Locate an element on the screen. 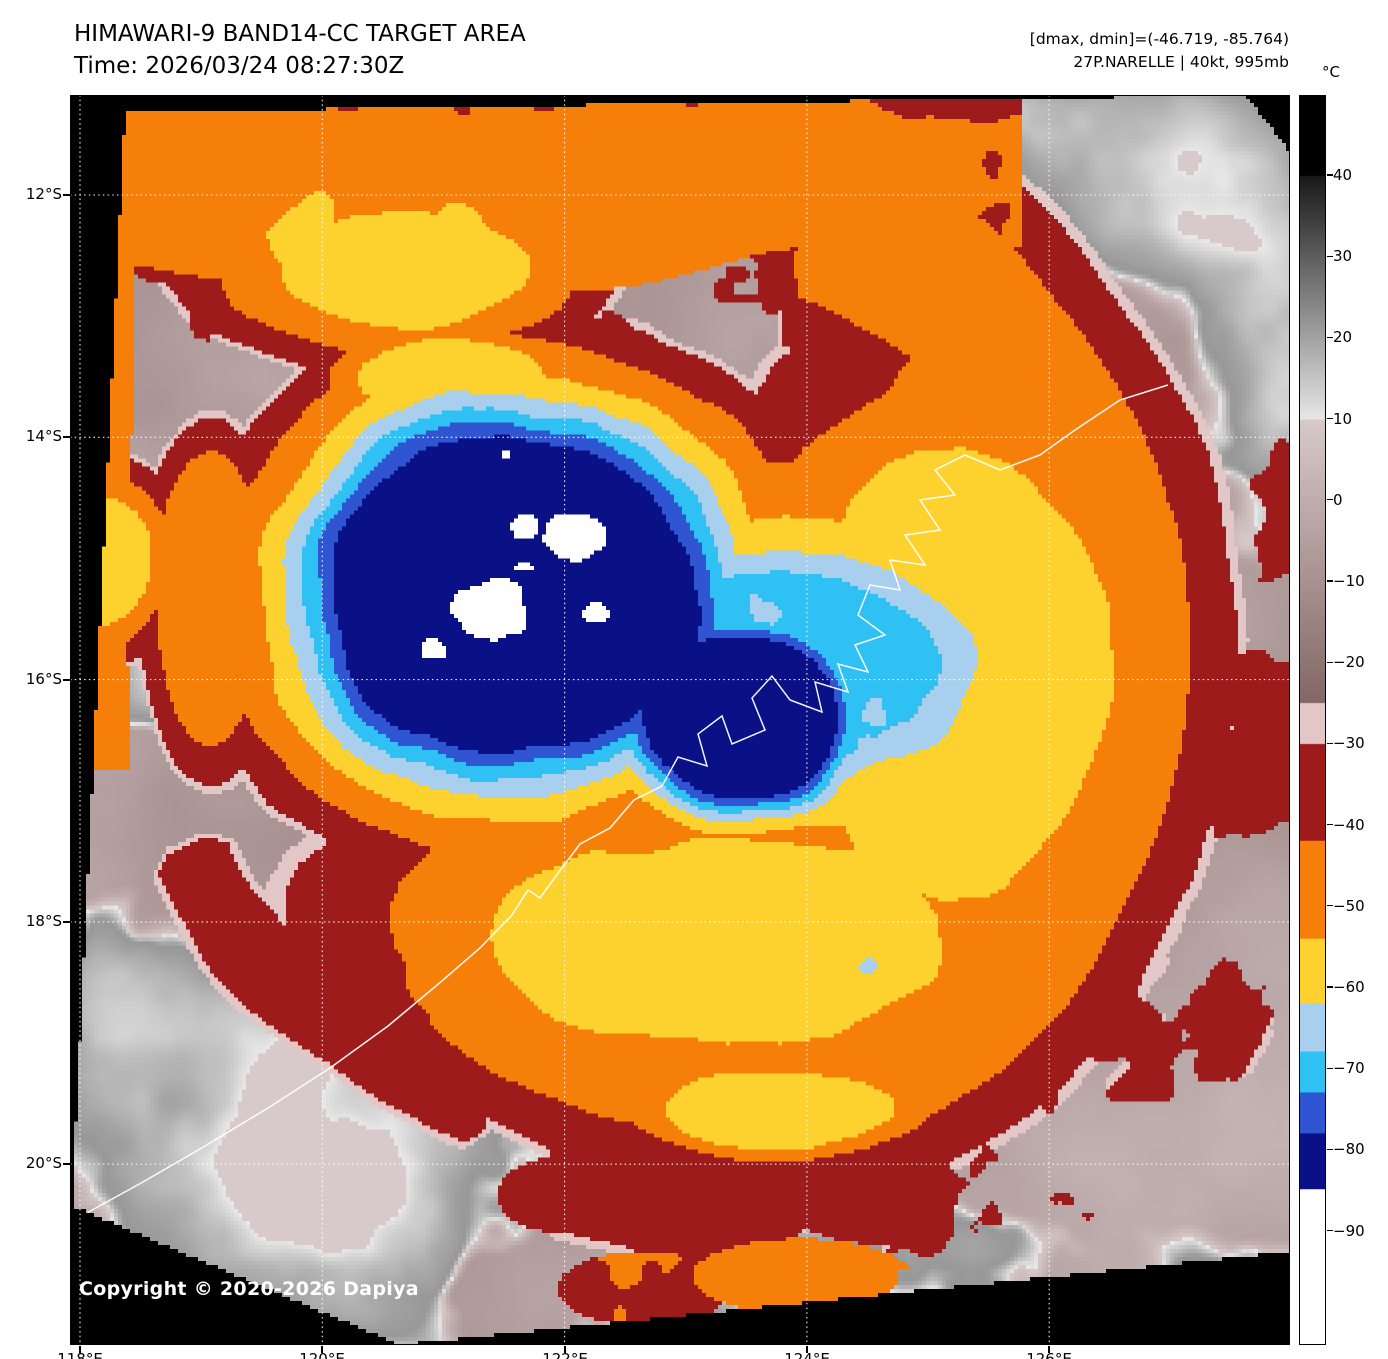 This screenshot has height=1359, width=1388. colorbar-tick-label: 40 is located at coordinates (1343, 175).